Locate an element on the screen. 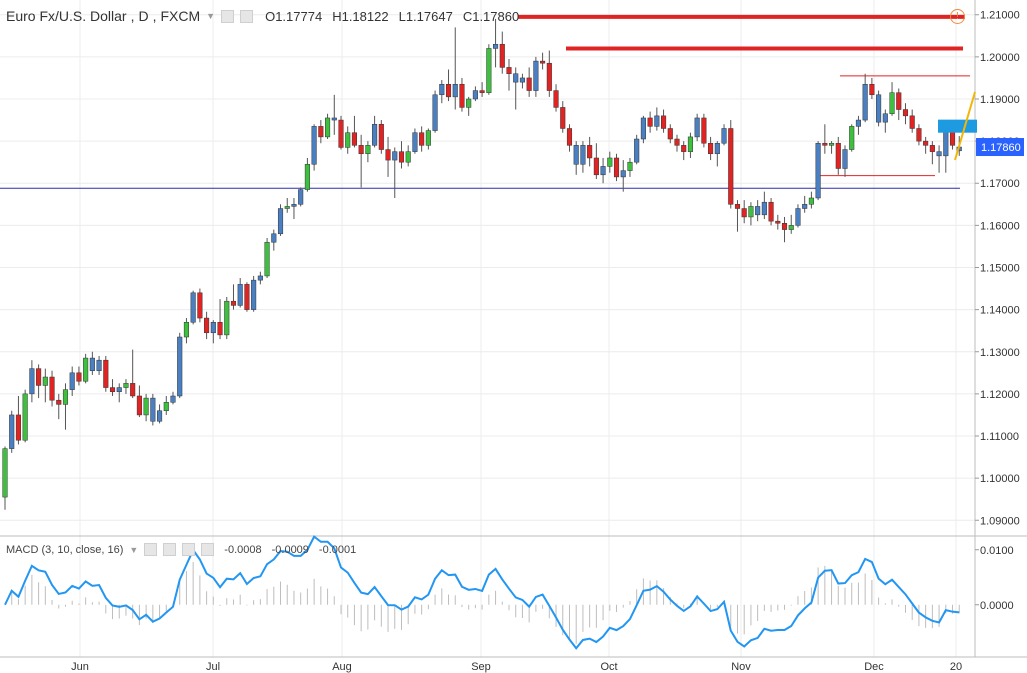 The height and width of the screenshot is (673, 1027). visibility-icon is located at coordinates (228, 16).